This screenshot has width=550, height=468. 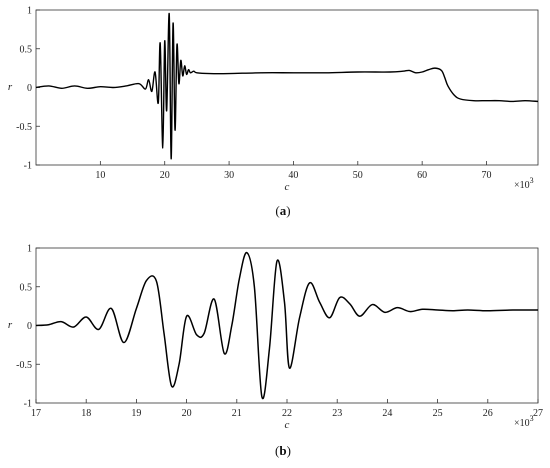 What do you see at coordinates (29, 11) in the screenshot?
I see `y-tick-label-a: 1` at bounding box center [29, 11].